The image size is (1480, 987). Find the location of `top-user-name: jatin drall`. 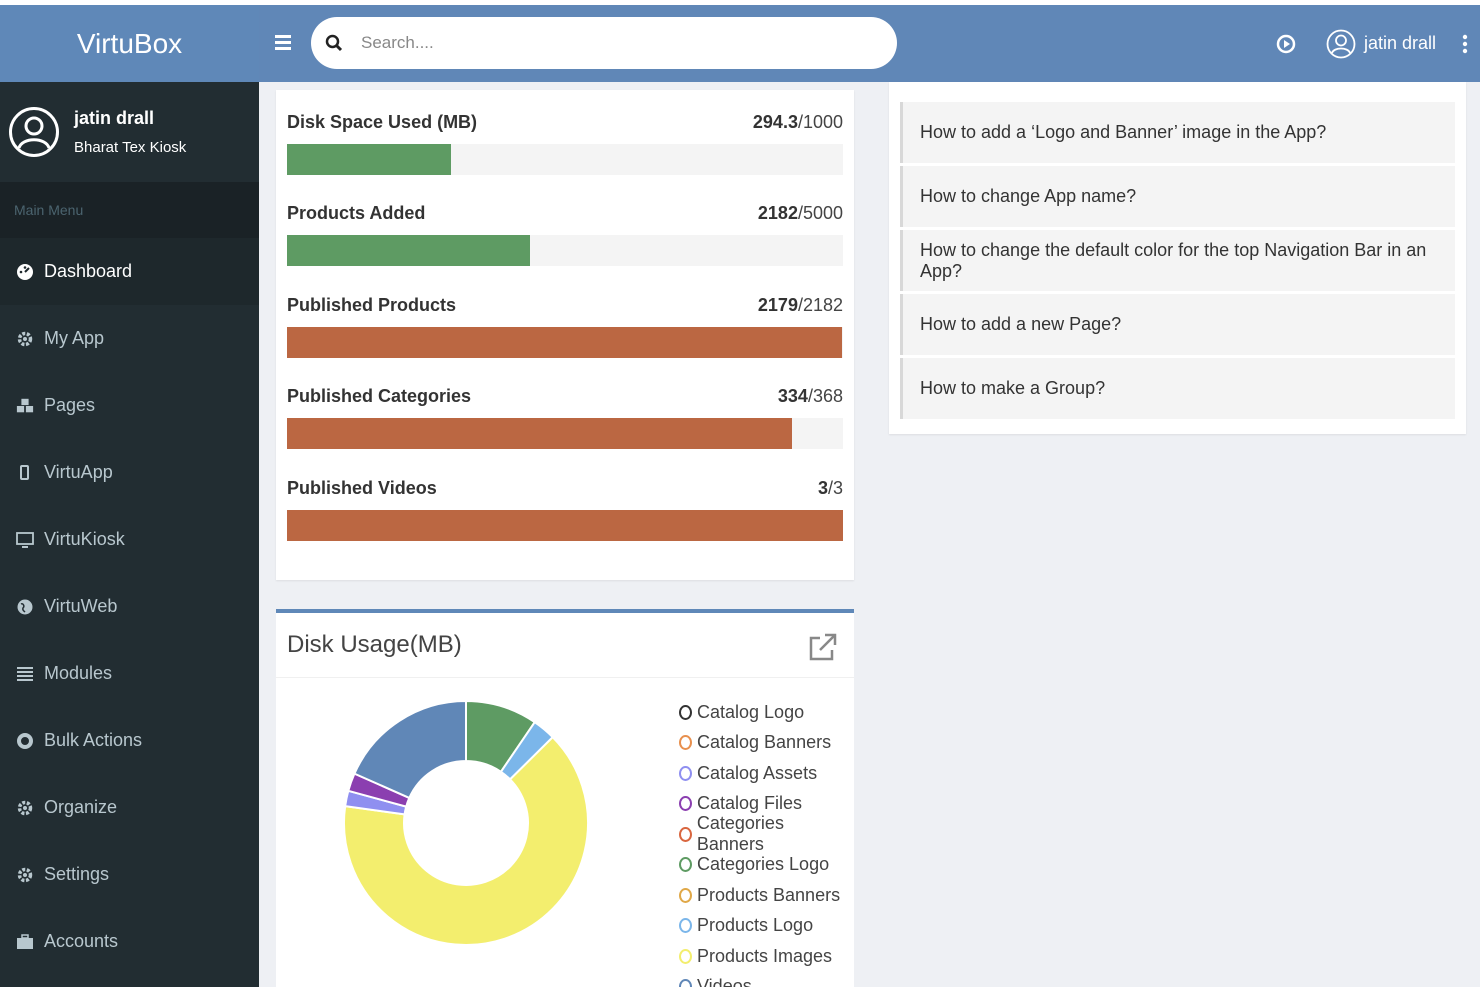

top-user-name: jatin drall is located at coordinates (1399, 43).